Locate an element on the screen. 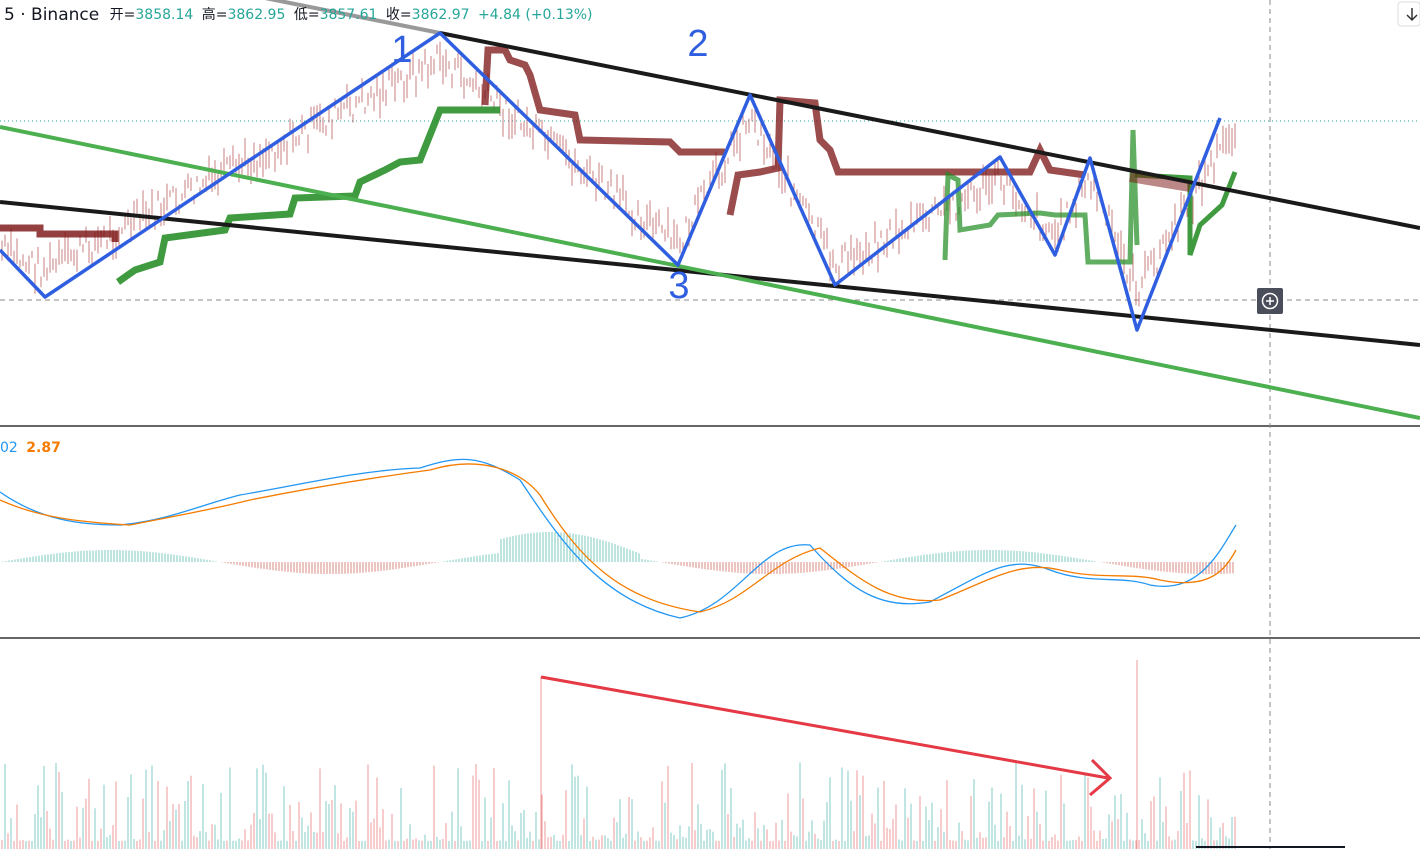 The image size is (1420, 849). wave-label: 3 is located at coordinates (678, 286).